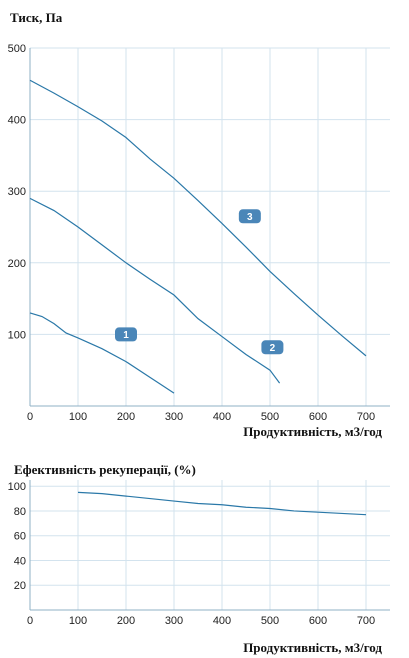  What do you see at coordinates (270, 417) in the screenshot?
I see `pressure-x-tick-label: 500` at bounding box center [270, 417].